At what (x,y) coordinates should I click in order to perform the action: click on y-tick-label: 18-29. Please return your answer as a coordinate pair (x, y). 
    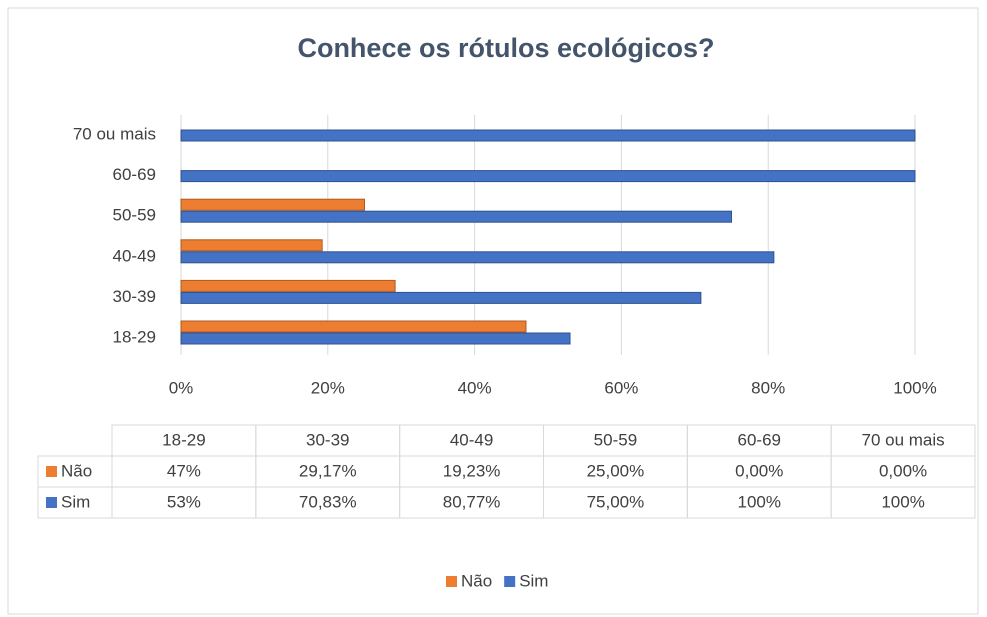
    Looking at the image, I should click on (134, 336).